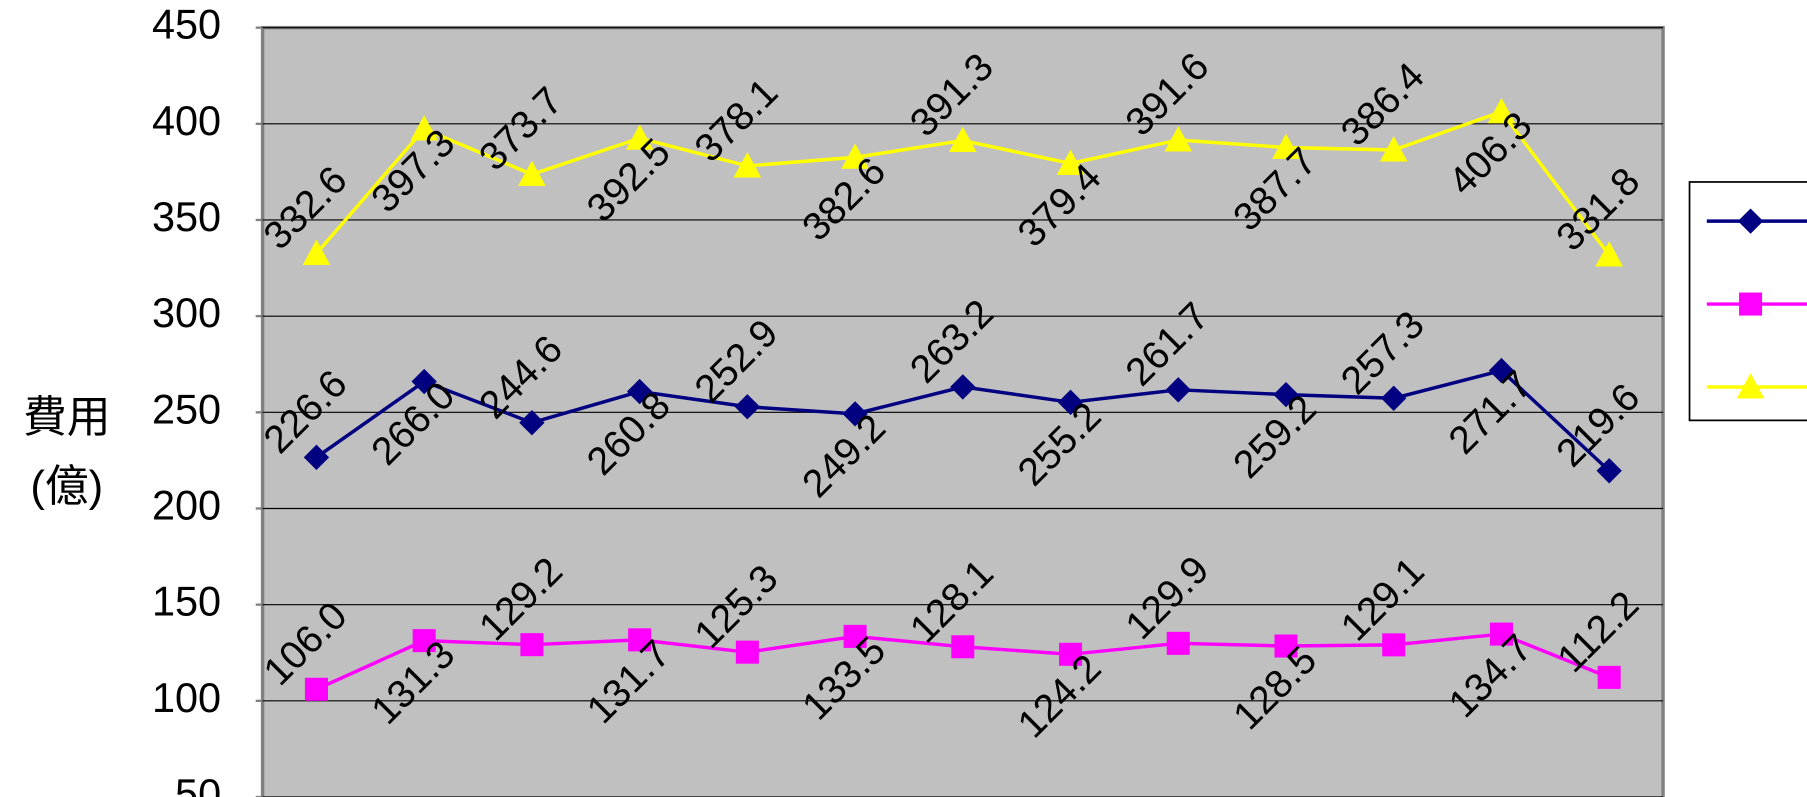 This screenshot has height=797, width=1807. I want to click on y-tick-label: 300, so click(186, 312).